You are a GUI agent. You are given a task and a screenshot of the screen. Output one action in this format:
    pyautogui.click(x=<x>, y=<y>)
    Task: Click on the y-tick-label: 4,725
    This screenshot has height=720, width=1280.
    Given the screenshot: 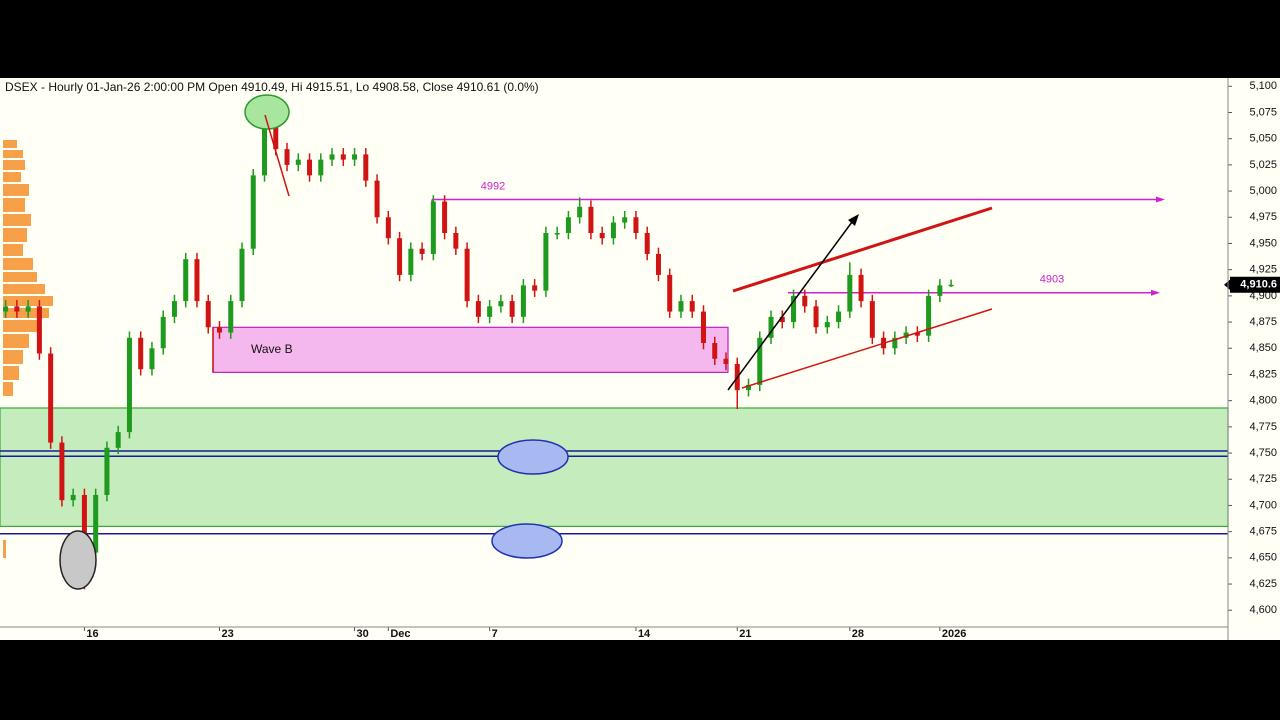 What is the action you would take?
    pyautogui.click(x=1263, y=479)
    